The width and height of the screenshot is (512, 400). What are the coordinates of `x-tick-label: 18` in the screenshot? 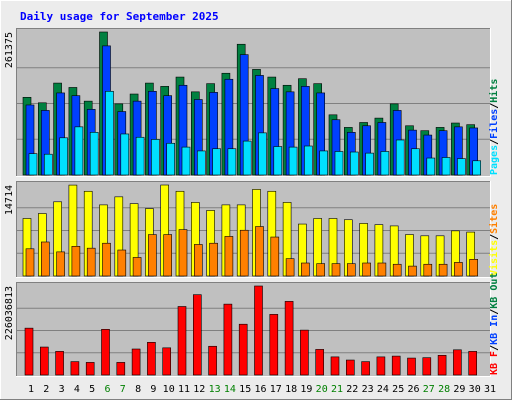 It's located at (291, 389).